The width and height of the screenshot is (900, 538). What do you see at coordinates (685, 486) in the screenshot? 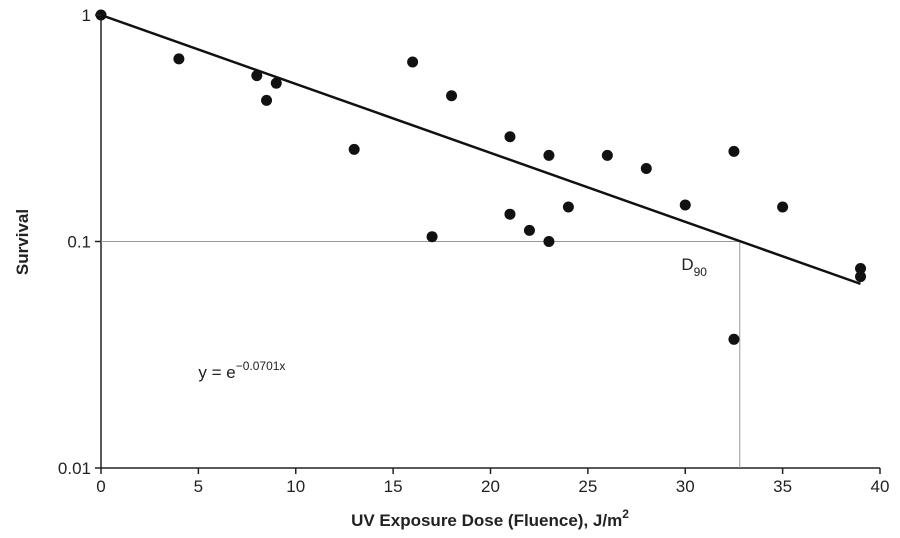
I see `x-tick-label: 30` at bounding box center [685, 486].